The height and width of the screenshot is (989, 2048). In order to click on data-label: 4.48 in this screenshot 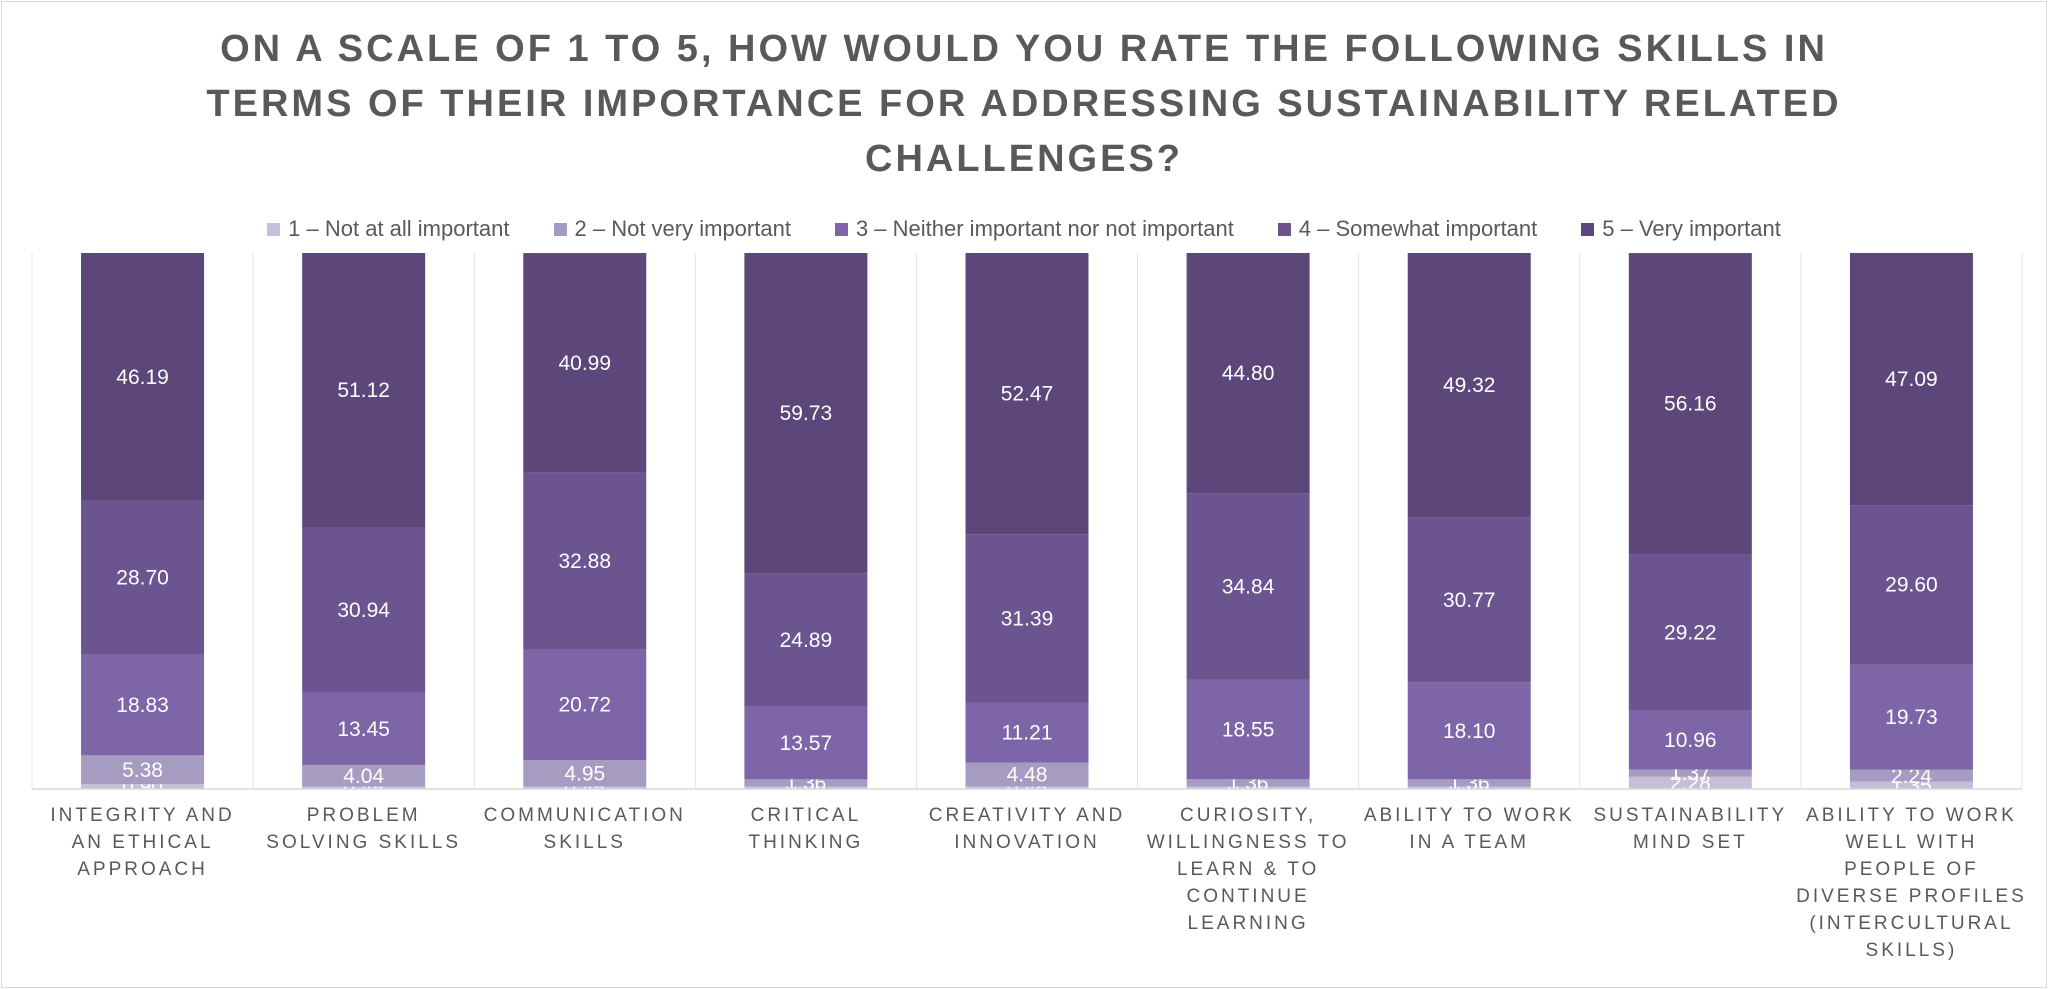, I will do `click(1027, 775)`.